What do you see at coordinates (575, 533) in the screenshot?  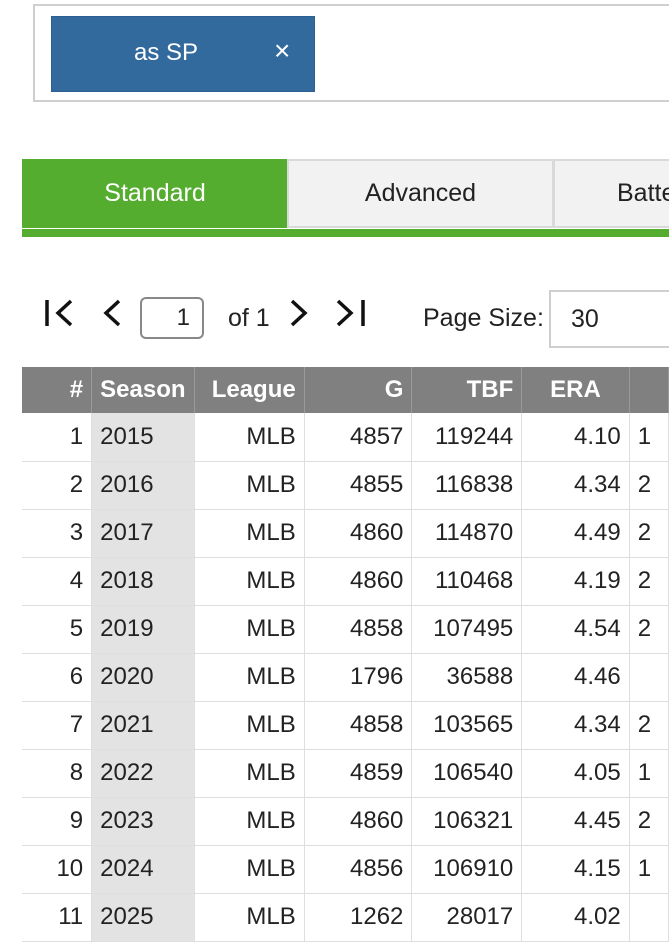 I see `cell-era: 4.49` at bounding box center [575, 533].